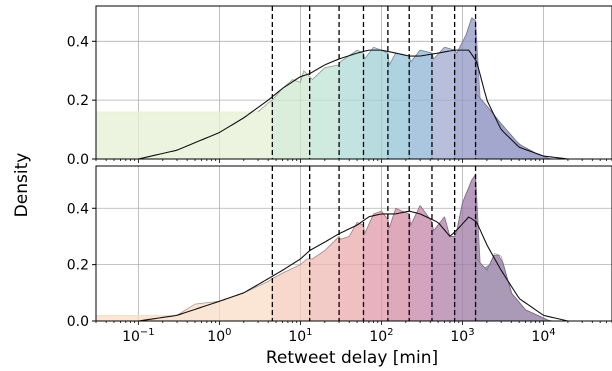  Describe the element at coordinates (462, 336) in the screenshot. I see `x-tick-label: 10³` at that location.